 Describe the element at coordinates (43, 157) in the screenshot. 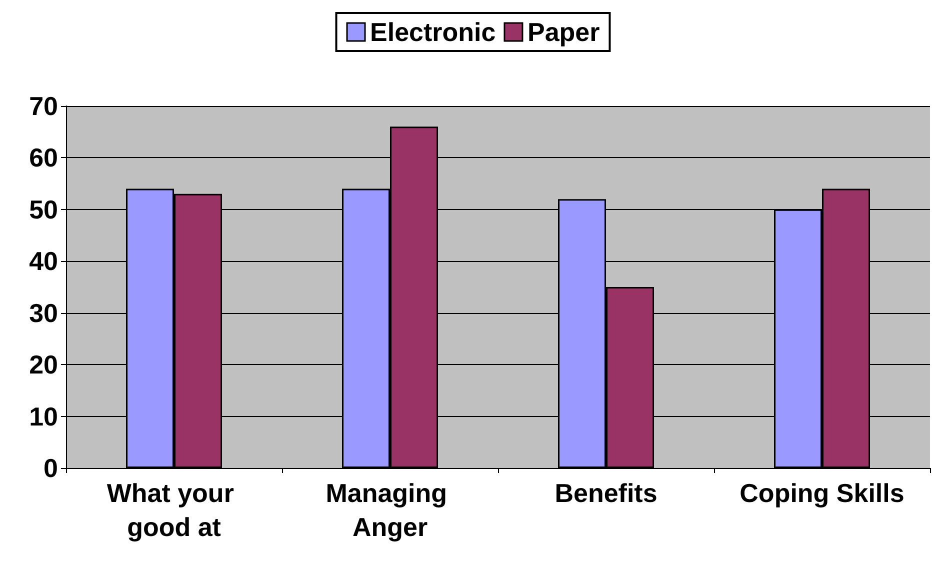

I see `y-tick-label: 60` at that location.